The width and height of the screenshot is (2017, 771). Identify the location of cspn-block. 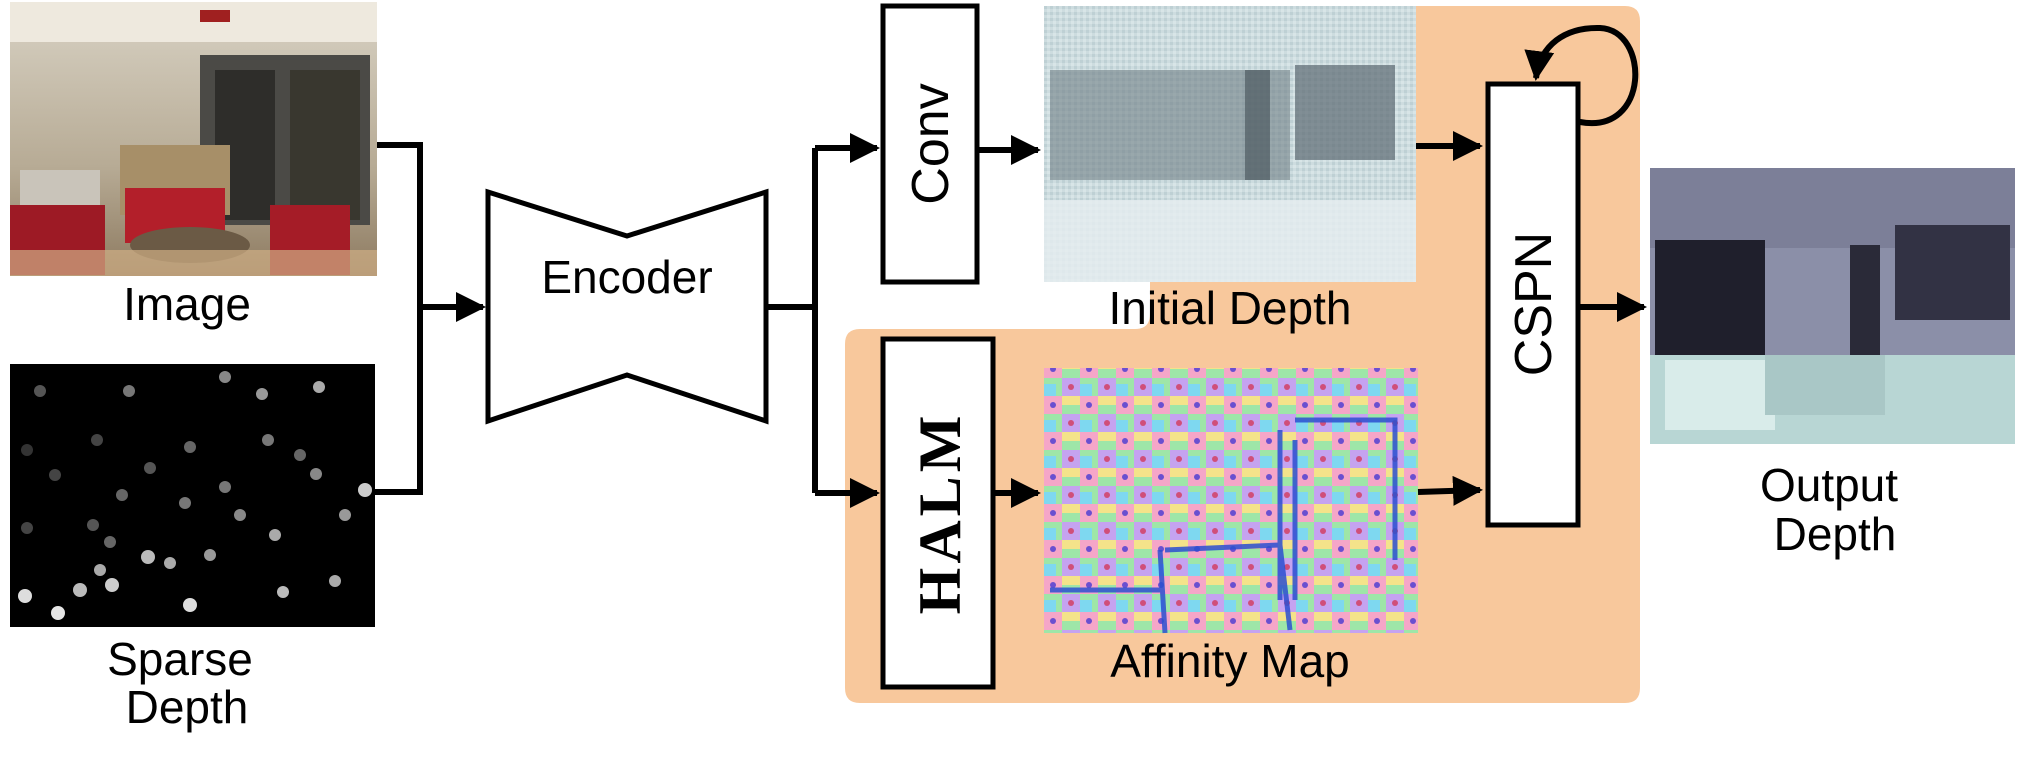
(1533, 304).